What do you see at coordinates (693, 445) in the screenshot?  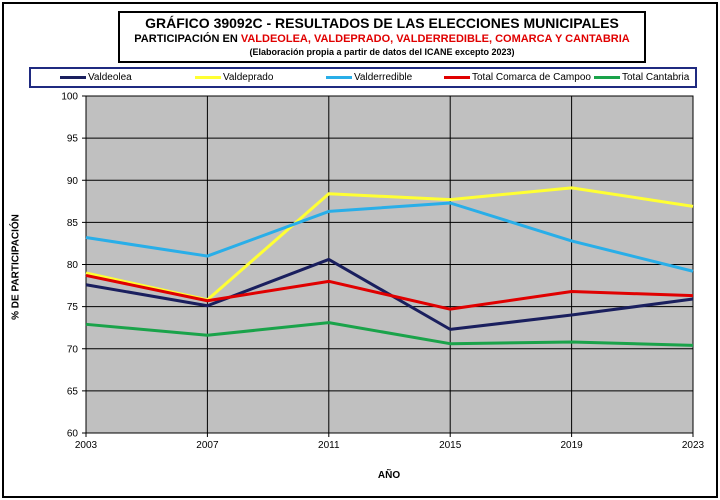 I see `x-tick-label: 2023` at bounding box center [693, 445].